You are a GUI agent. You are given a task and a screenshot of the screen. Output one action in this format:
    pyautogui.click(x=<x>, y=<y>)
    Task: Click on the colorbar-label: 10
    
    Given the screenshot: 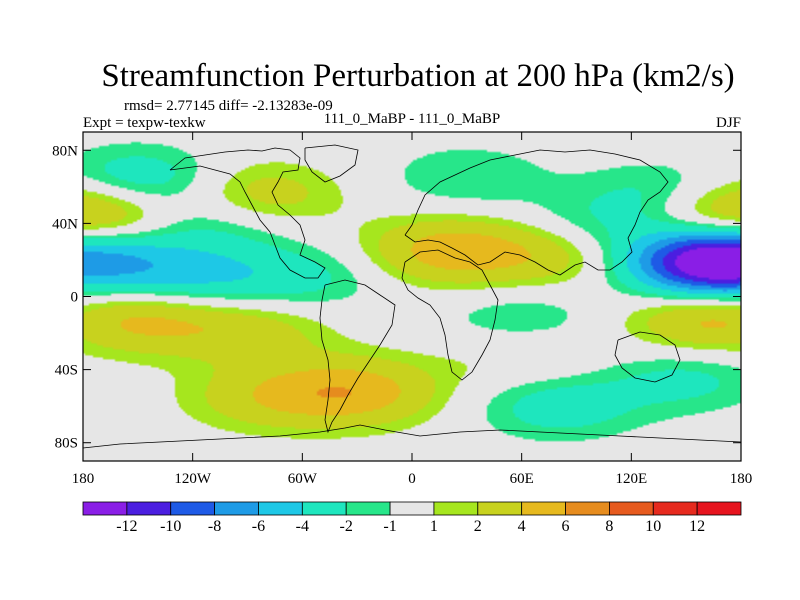 What is the action you would take?
    pyautogui.click(x=653, y=526)
    